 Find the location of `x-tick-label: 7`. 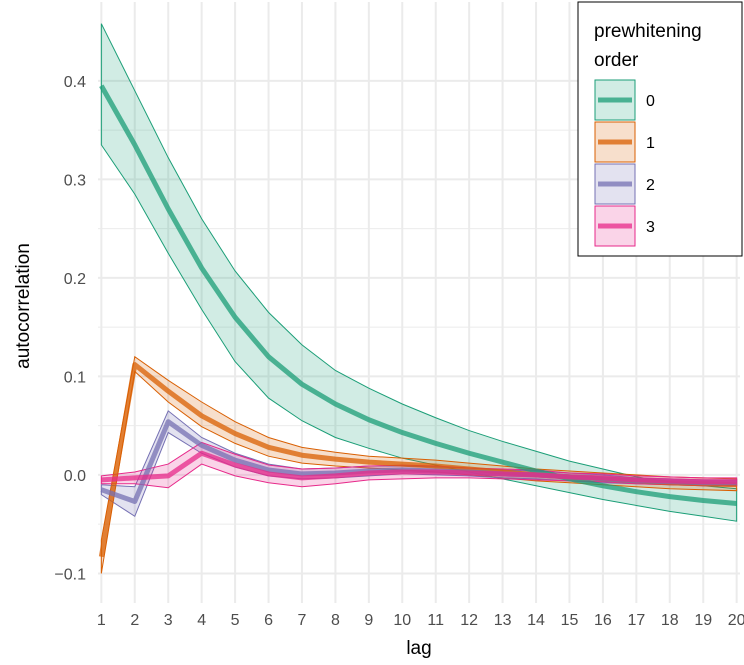

x-tick-label: 7 is located at coordinates (302, 620).